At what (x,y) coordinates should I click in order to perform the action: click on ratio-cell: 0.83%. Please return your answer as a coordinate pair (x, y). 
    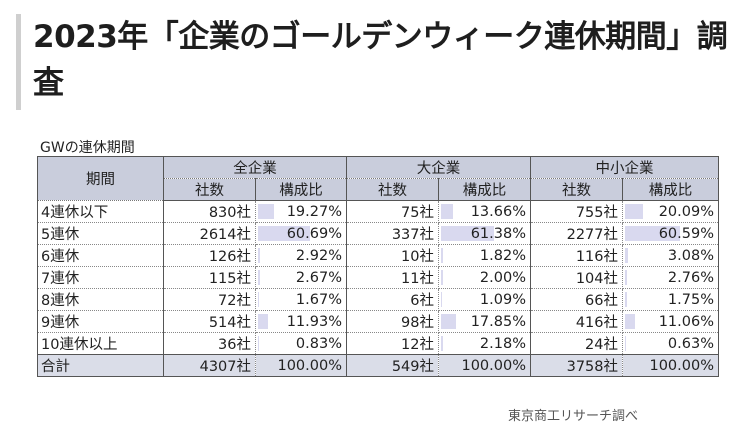
    Looking at the image, I should click on (301, 343).